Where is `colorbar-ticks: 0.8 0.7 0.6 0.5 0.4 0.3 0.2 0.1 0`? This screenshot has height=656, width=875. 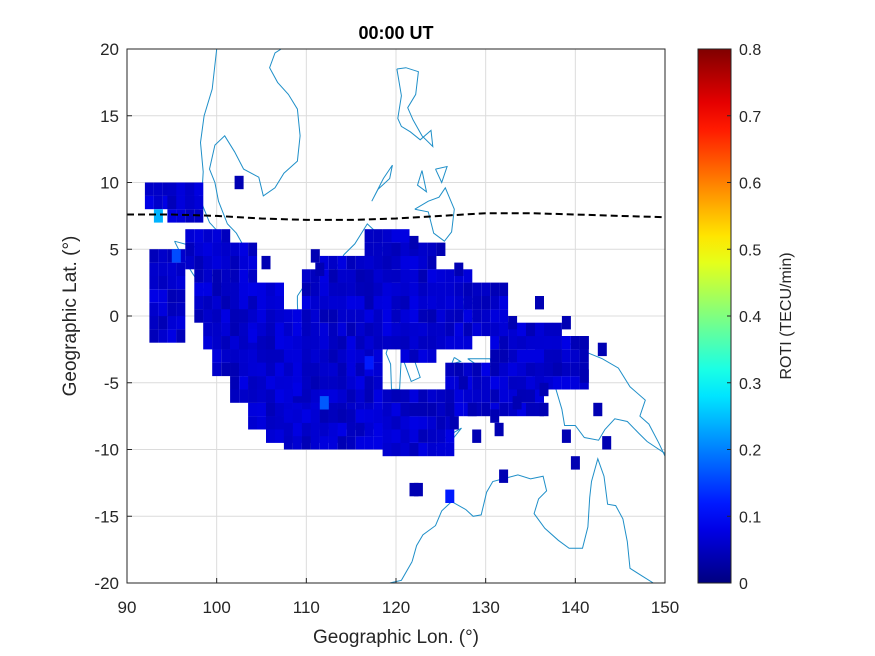 colorbar-ticks: 0.8 0.7 0.6 0.5 0.4 0.3 0.2 0.1 0 is located at coordinates (744, 317).